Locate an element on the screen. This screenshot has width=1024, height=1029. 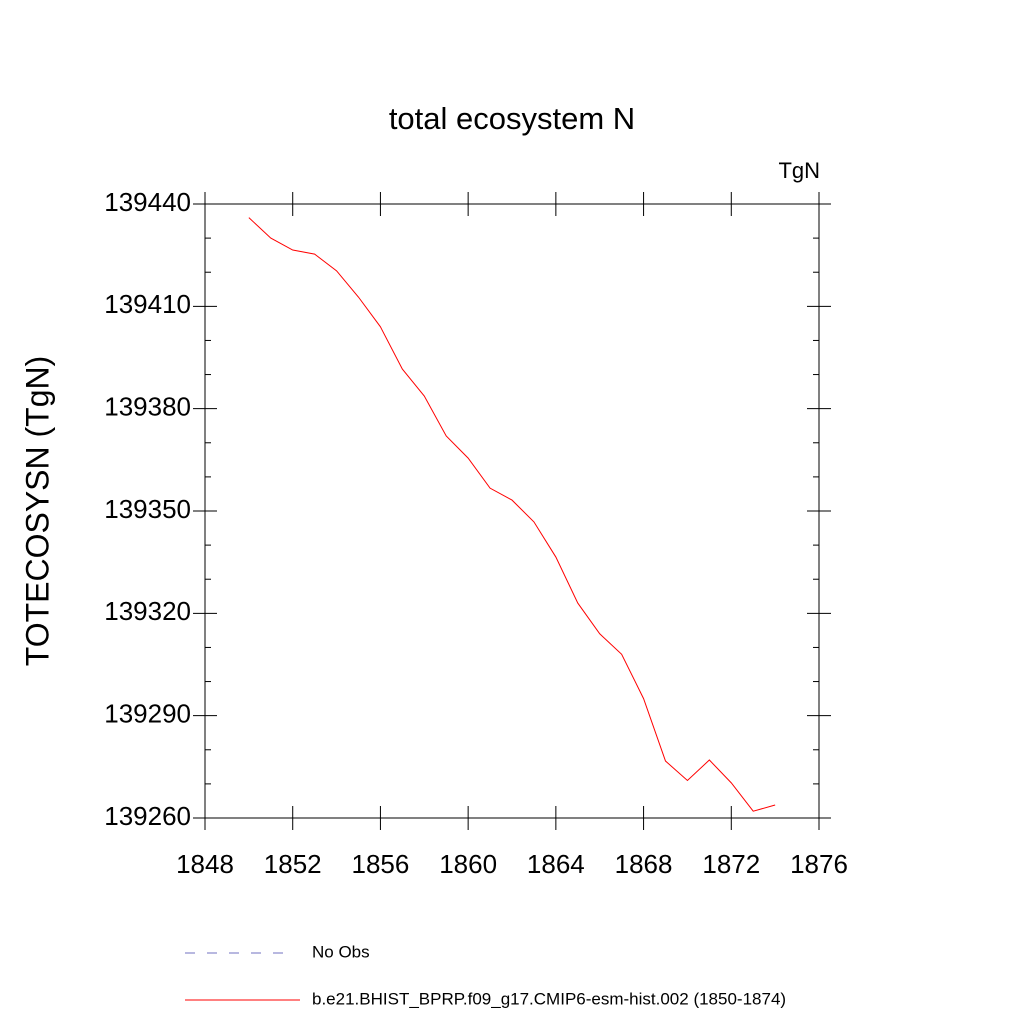
x-tick-label: 1860 is located at coordinates (468, 864).